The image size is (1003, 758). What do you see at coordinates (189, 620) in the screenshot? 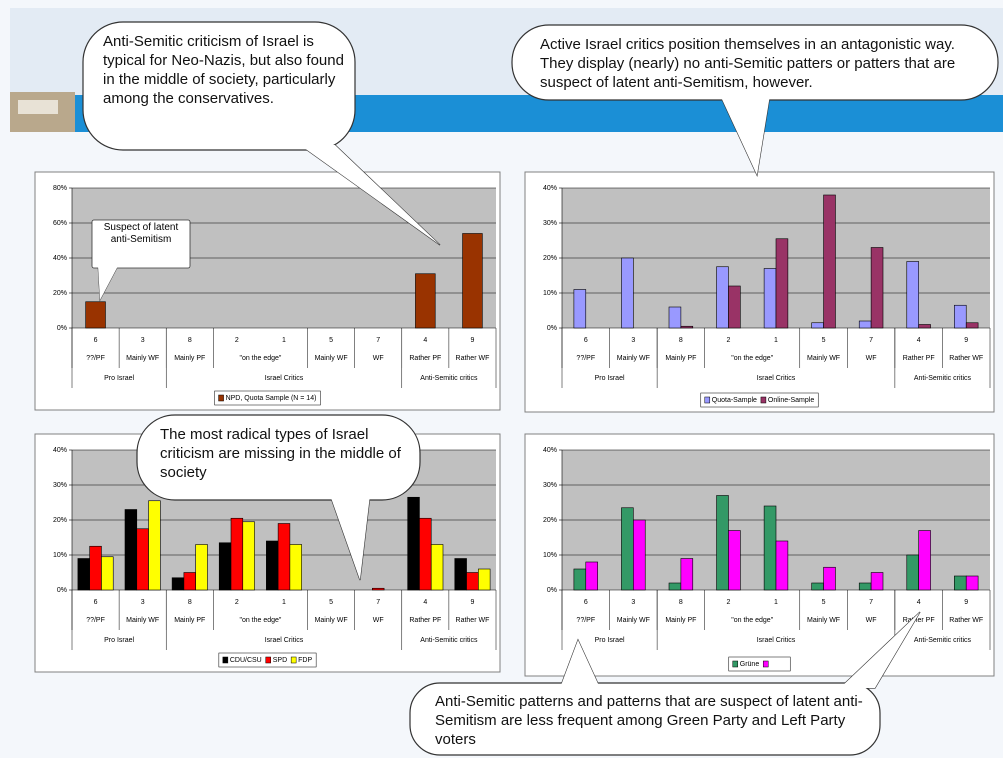
I see `category-type-label: Mainly PF` at bounding box center [189, 620].